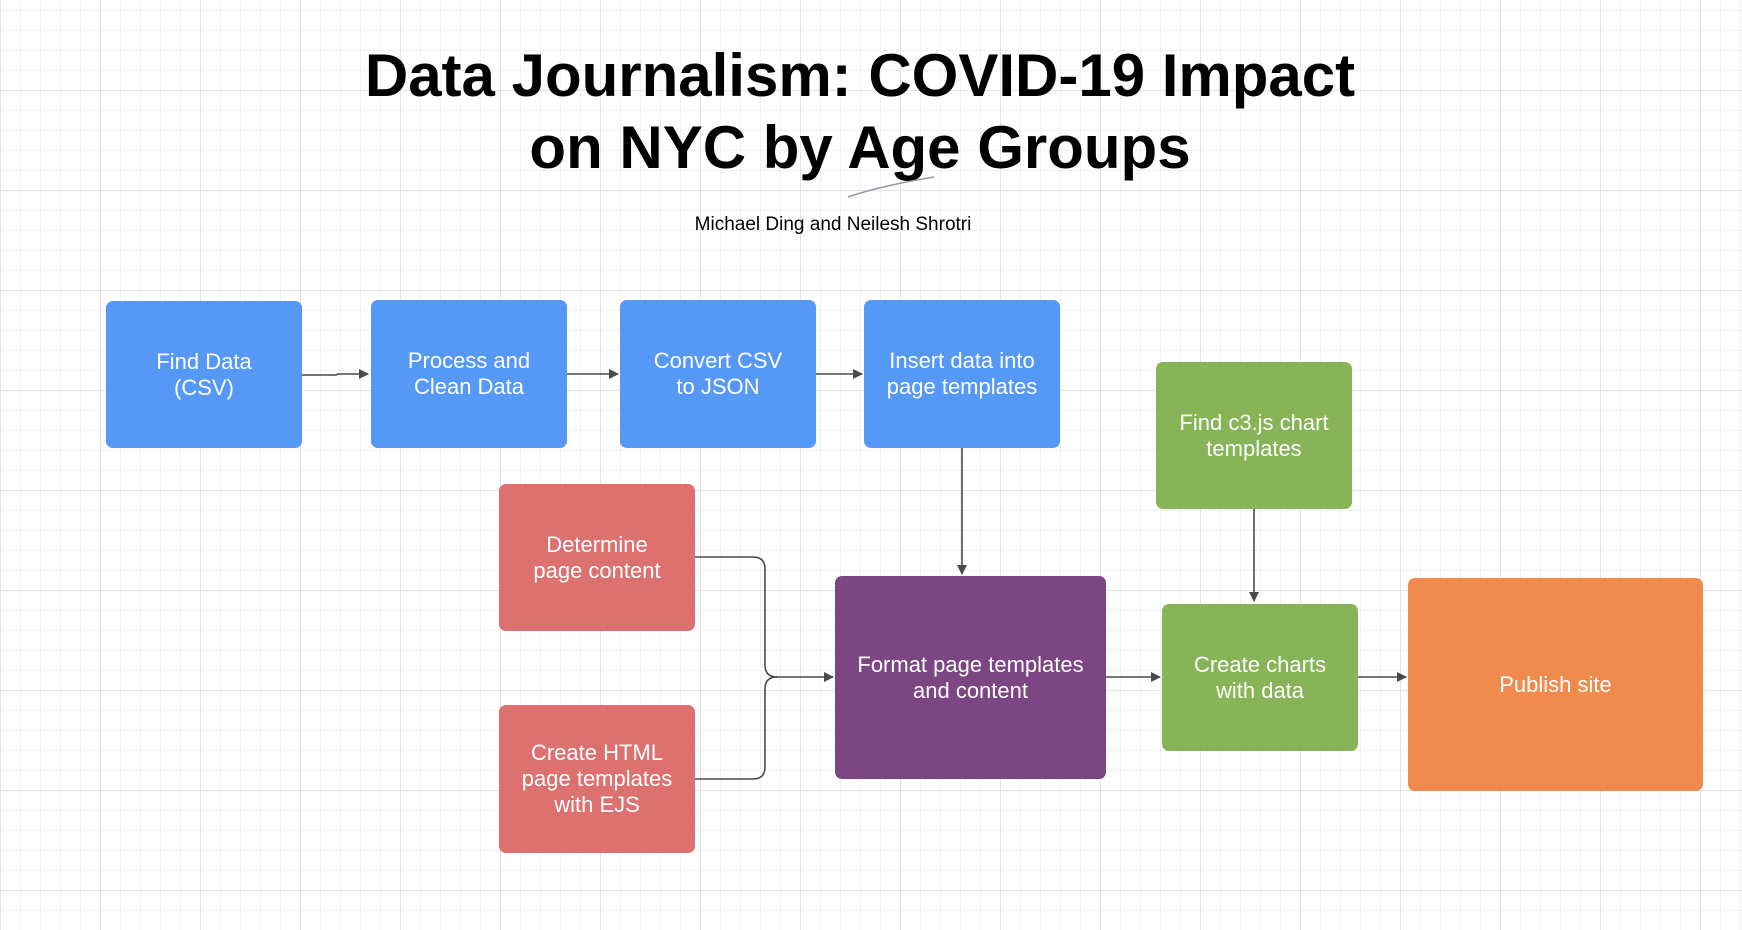  I want to click on node-find-c3-templates: Find c3.js chart templates, so click(1254, 435).